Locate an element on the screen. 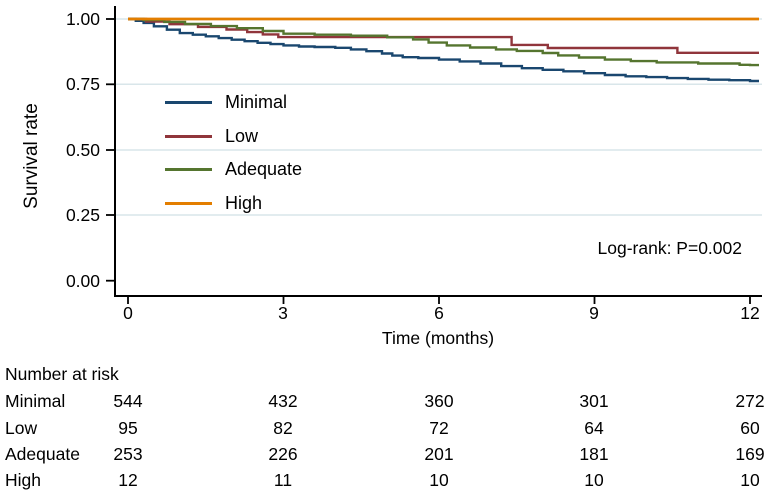 This screenshot has height=494, width=767. y-tick-label-0.25: 0.25 is located at coordinates (82, 215).